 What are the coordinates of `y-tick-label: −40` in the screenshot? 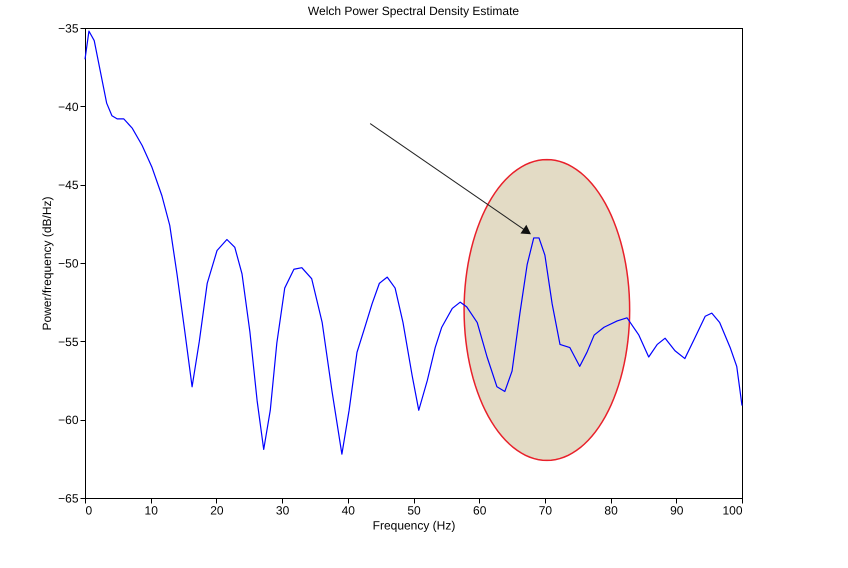 It's located at (68, 107).